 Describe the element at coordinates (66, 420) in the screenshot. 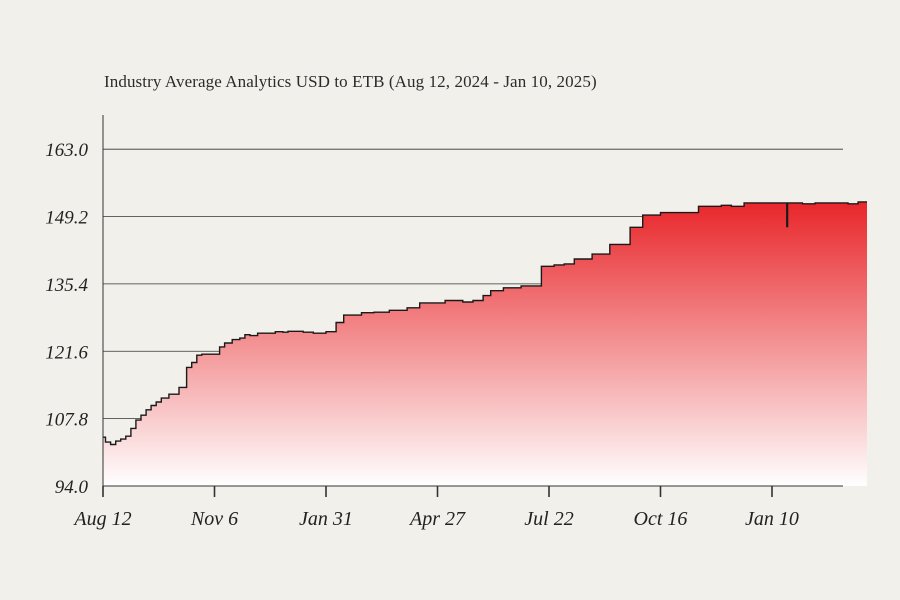

I see `y-tick-label: 107.8` at that location.